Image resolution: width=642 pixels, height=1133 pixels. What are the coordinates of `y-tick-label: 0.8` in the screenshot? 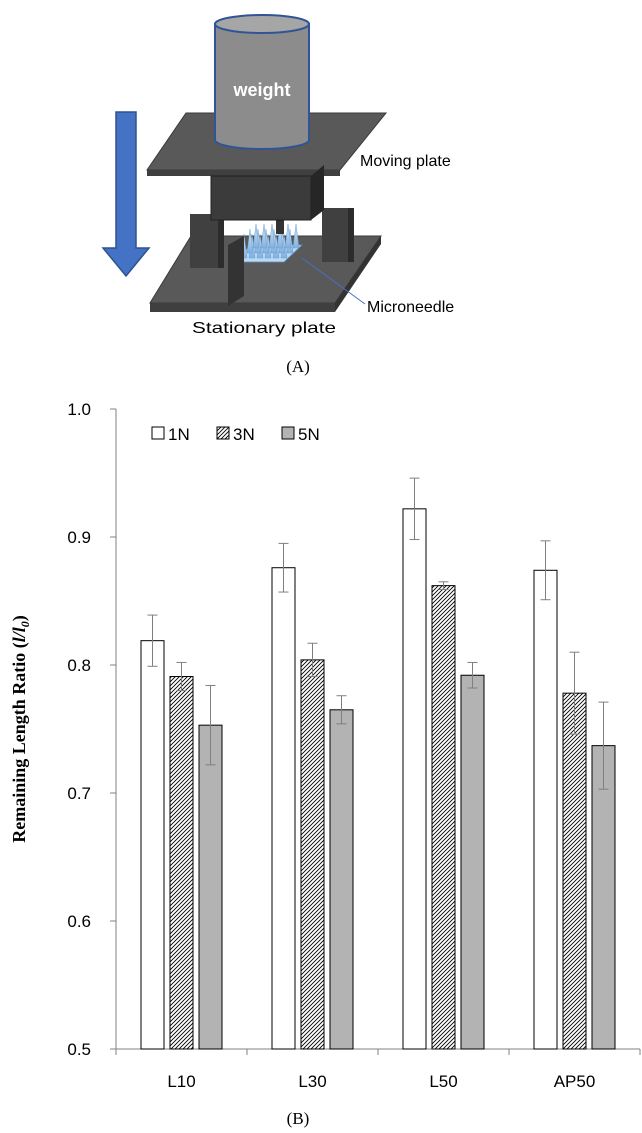 It's located at (79, 665).